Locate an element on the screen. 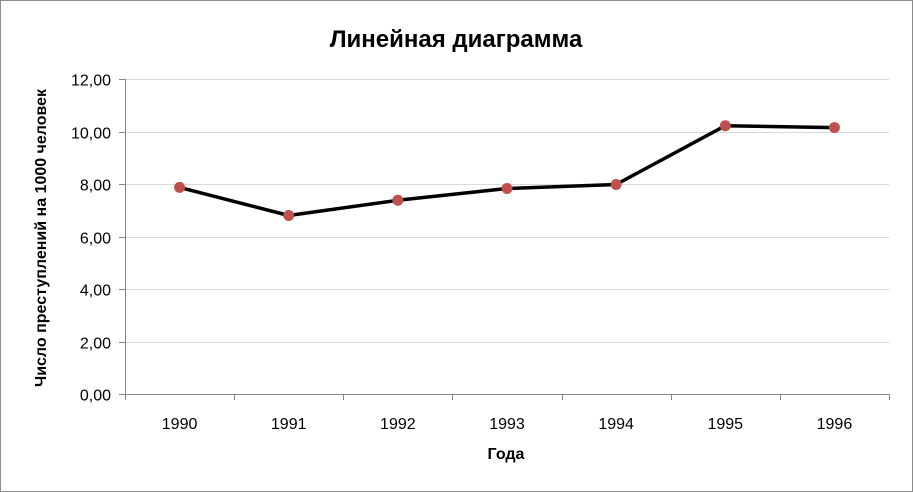  y-tick-label: 0,00 is located at coordinates (95, 396).